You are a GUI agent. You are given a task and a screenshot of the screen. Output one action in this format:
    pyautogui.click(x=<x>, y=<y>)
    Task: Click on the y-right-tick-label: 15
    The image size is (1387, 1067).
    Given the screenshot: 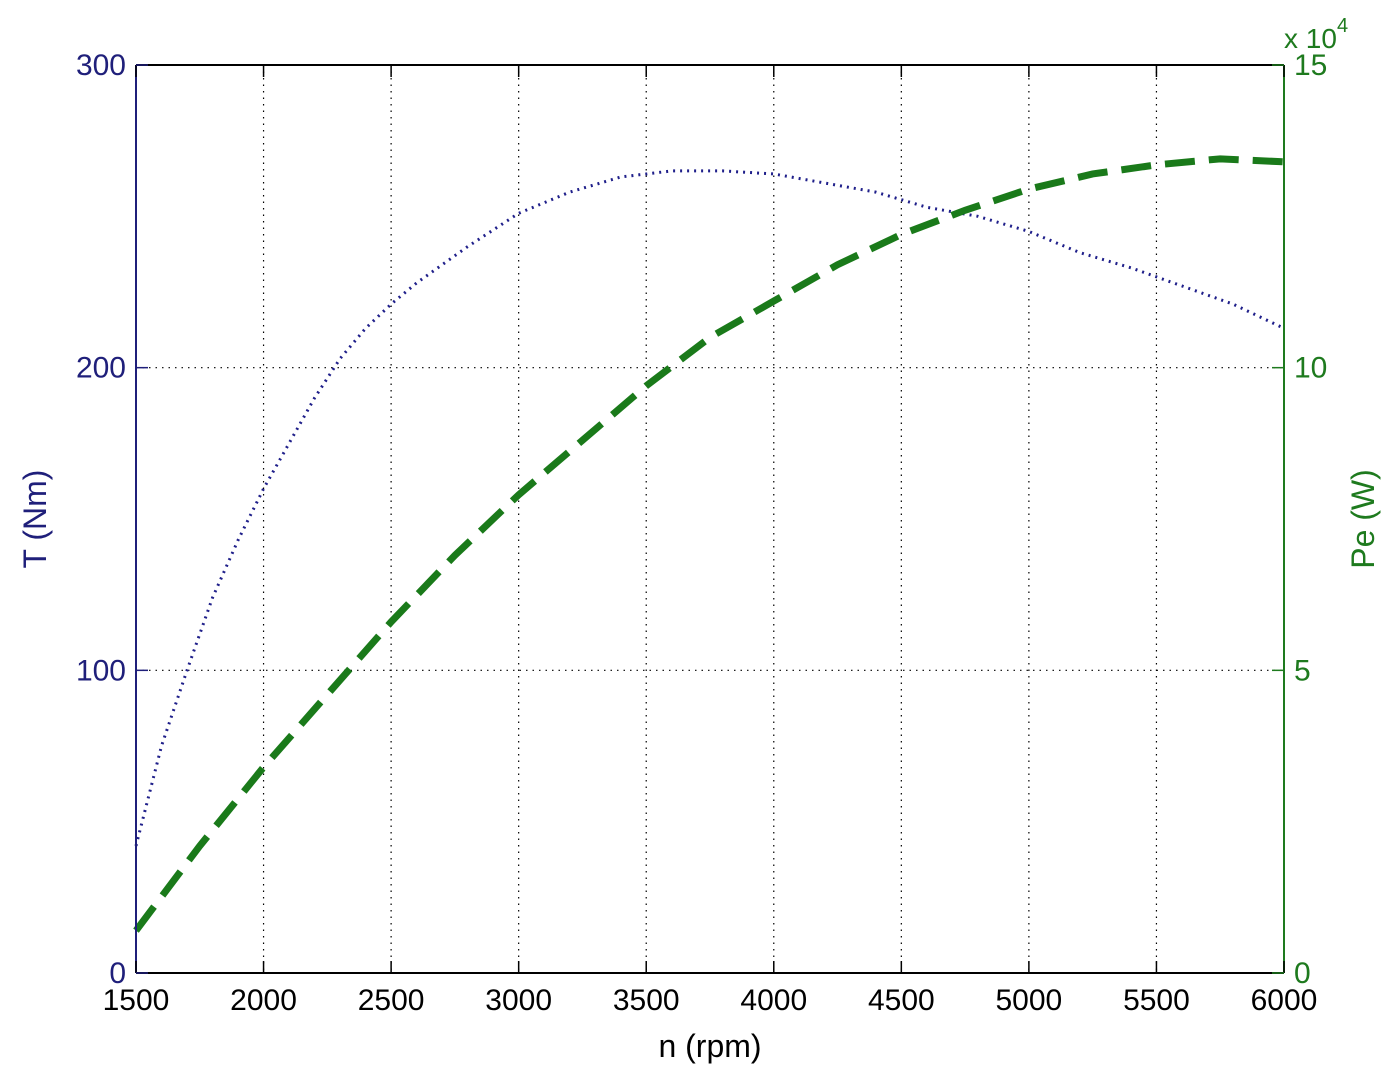 What is the action you would take?
    pyautogui.click(x=1310, y=65)
    